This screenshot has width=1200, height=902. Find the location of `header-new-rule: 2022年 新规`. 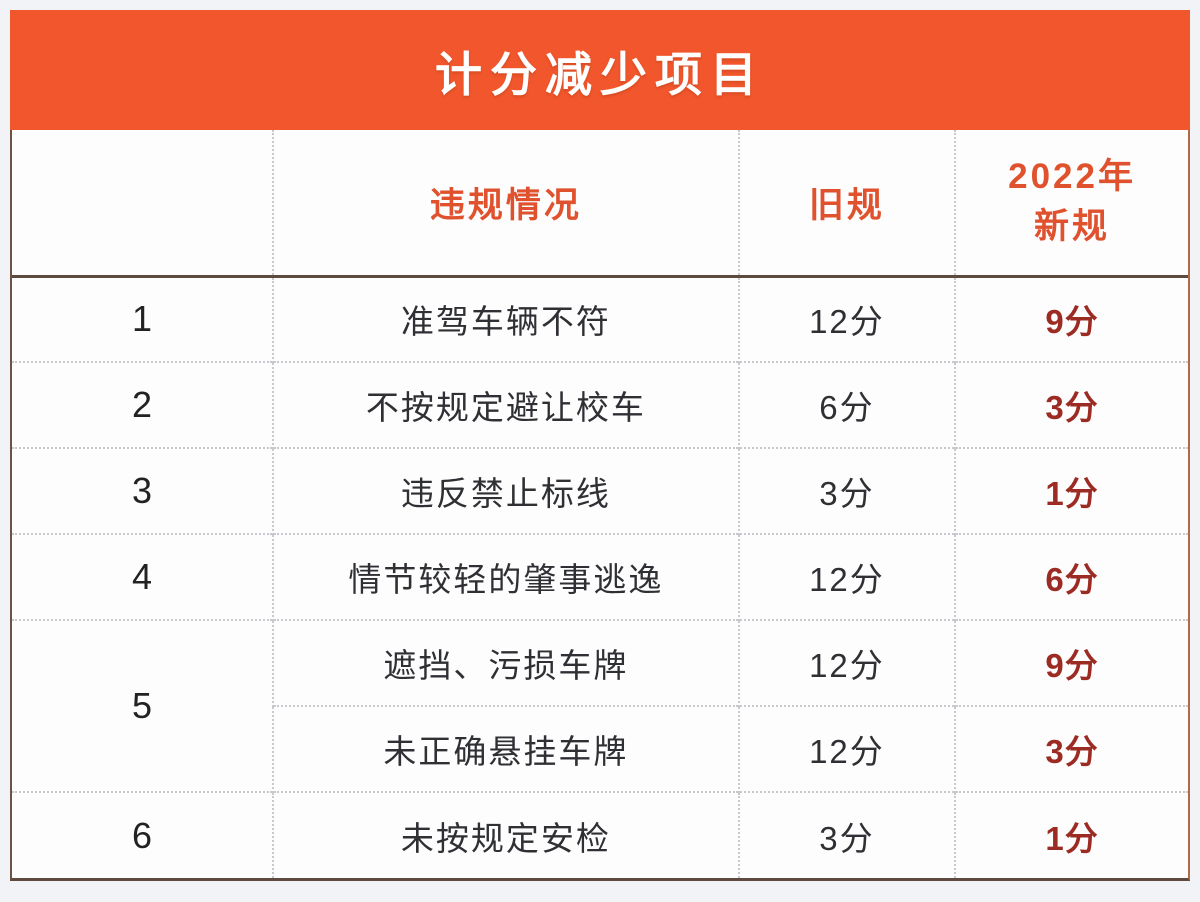

header-new-rule: 2022年 新规 is located at coordinates (1071, 204).